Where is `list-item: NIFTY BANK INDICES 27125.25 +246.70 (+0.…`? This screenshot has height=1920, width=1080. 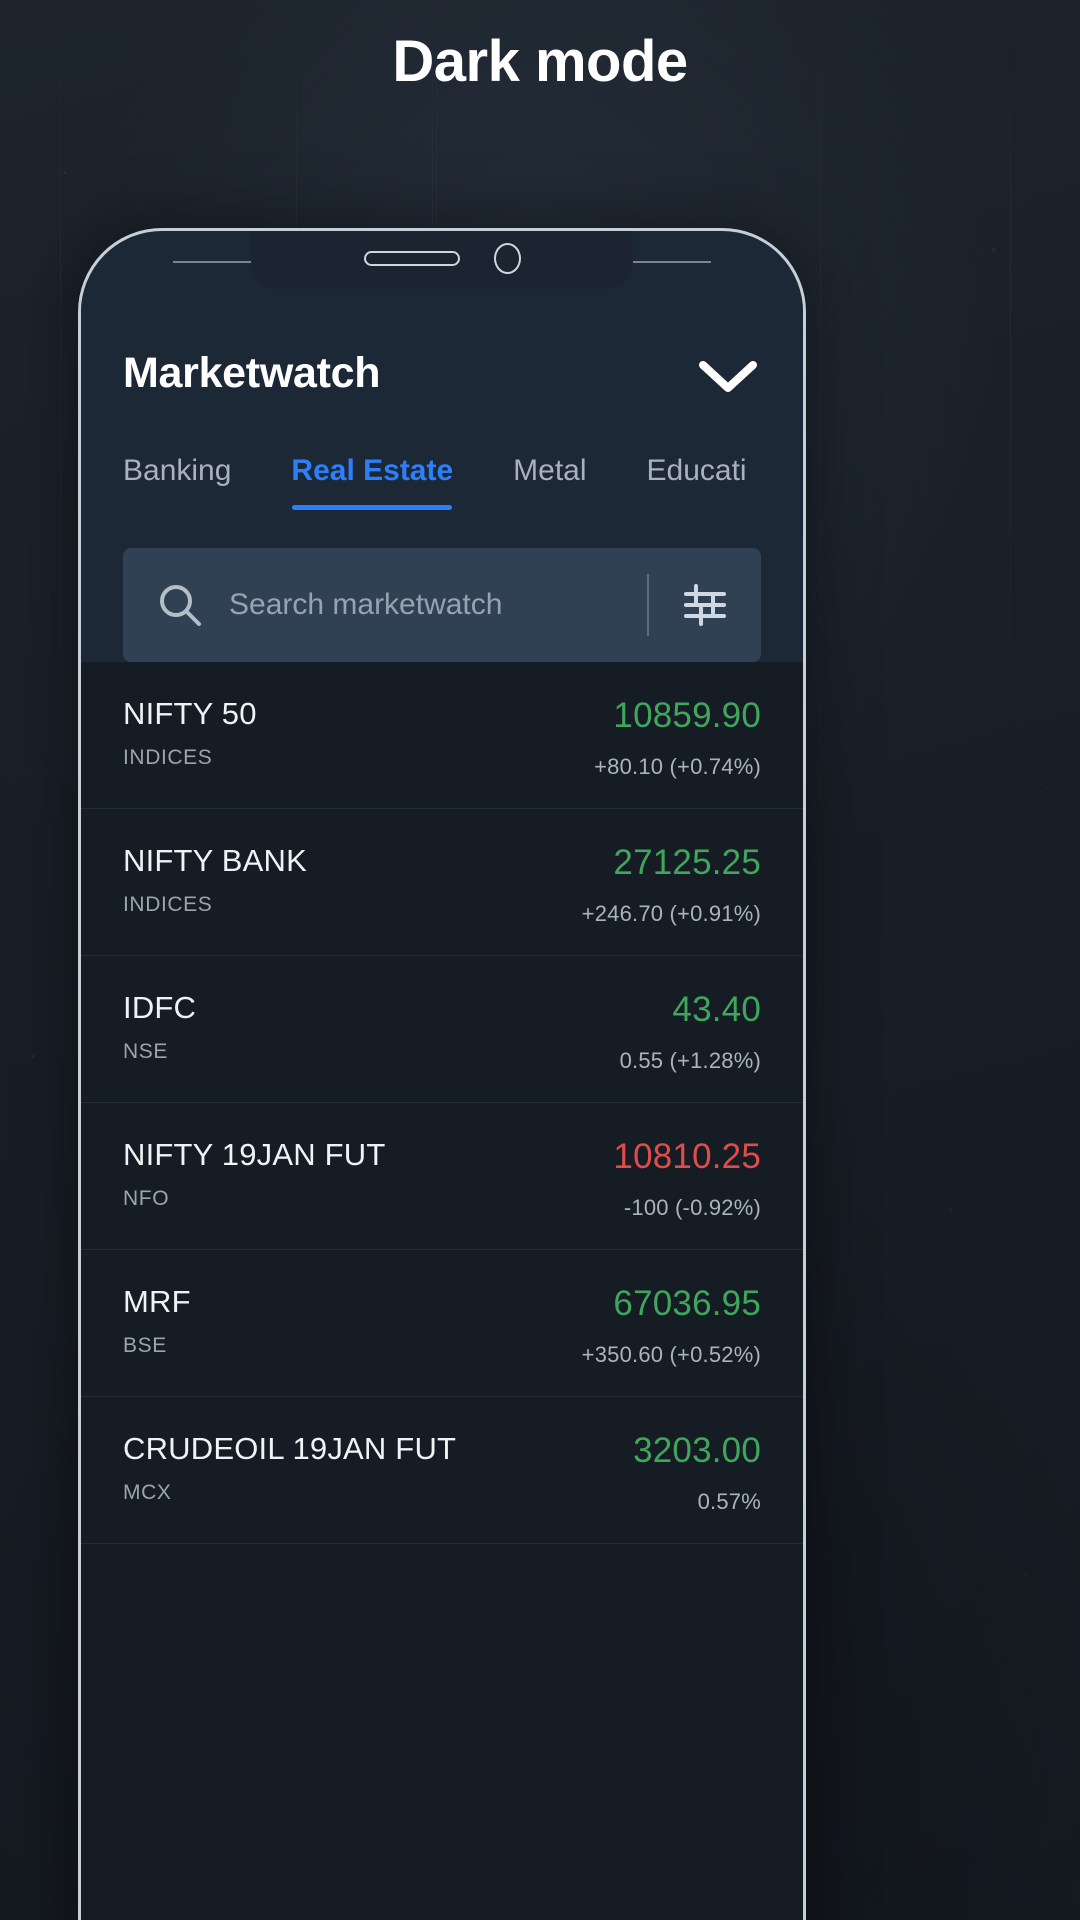 list-item: NIFTY BANK INDICES 27125.25 +246.70 (+0.… is located at coordinates (442, 882).